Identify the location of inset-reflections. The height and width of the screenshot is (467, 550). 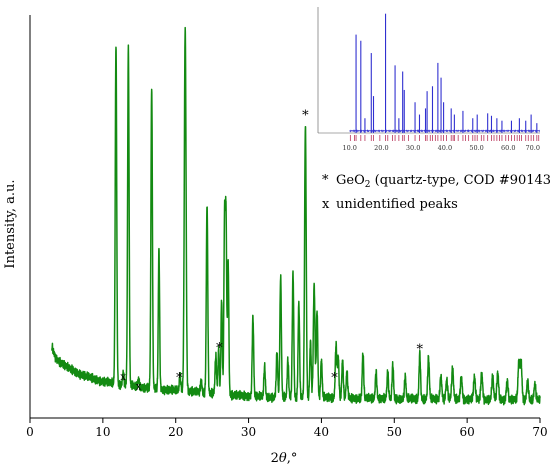
(444, 73).